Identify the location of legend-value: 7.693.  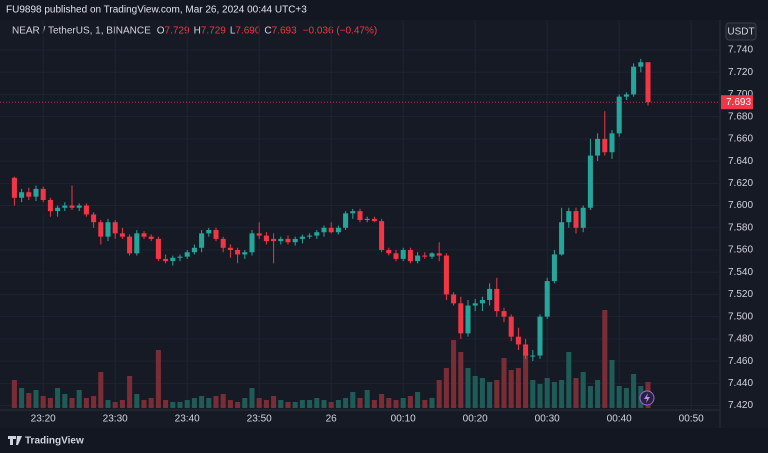
(284, 31).